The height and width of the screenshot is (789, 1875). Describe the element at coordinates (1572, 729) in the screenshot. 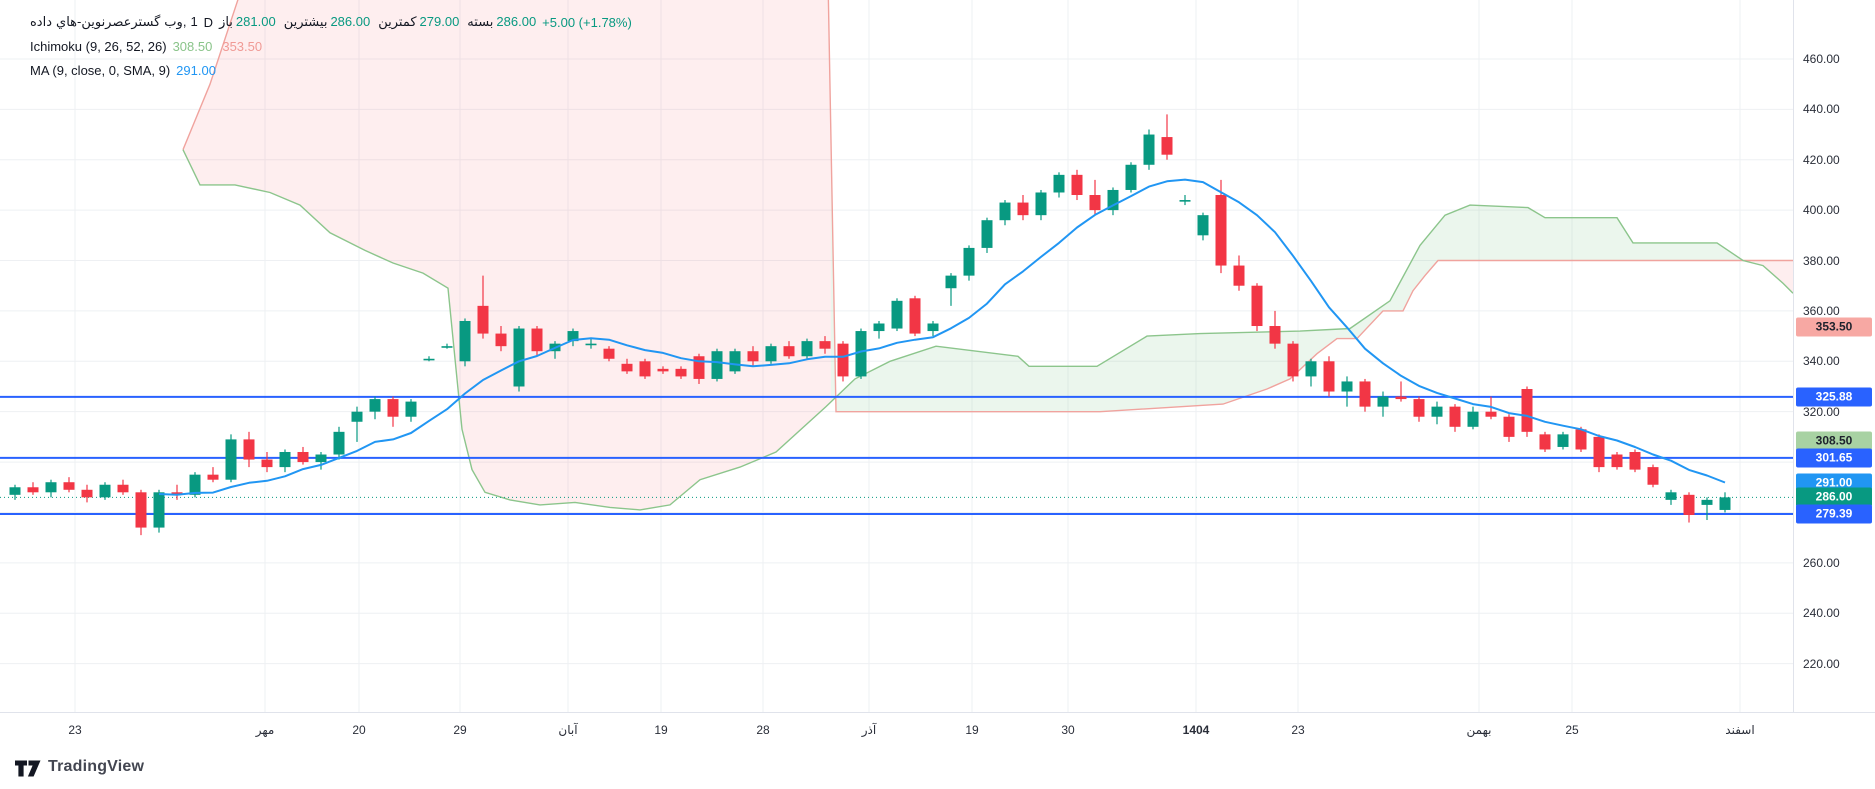

I see `time-tick-label: 25` at that location.